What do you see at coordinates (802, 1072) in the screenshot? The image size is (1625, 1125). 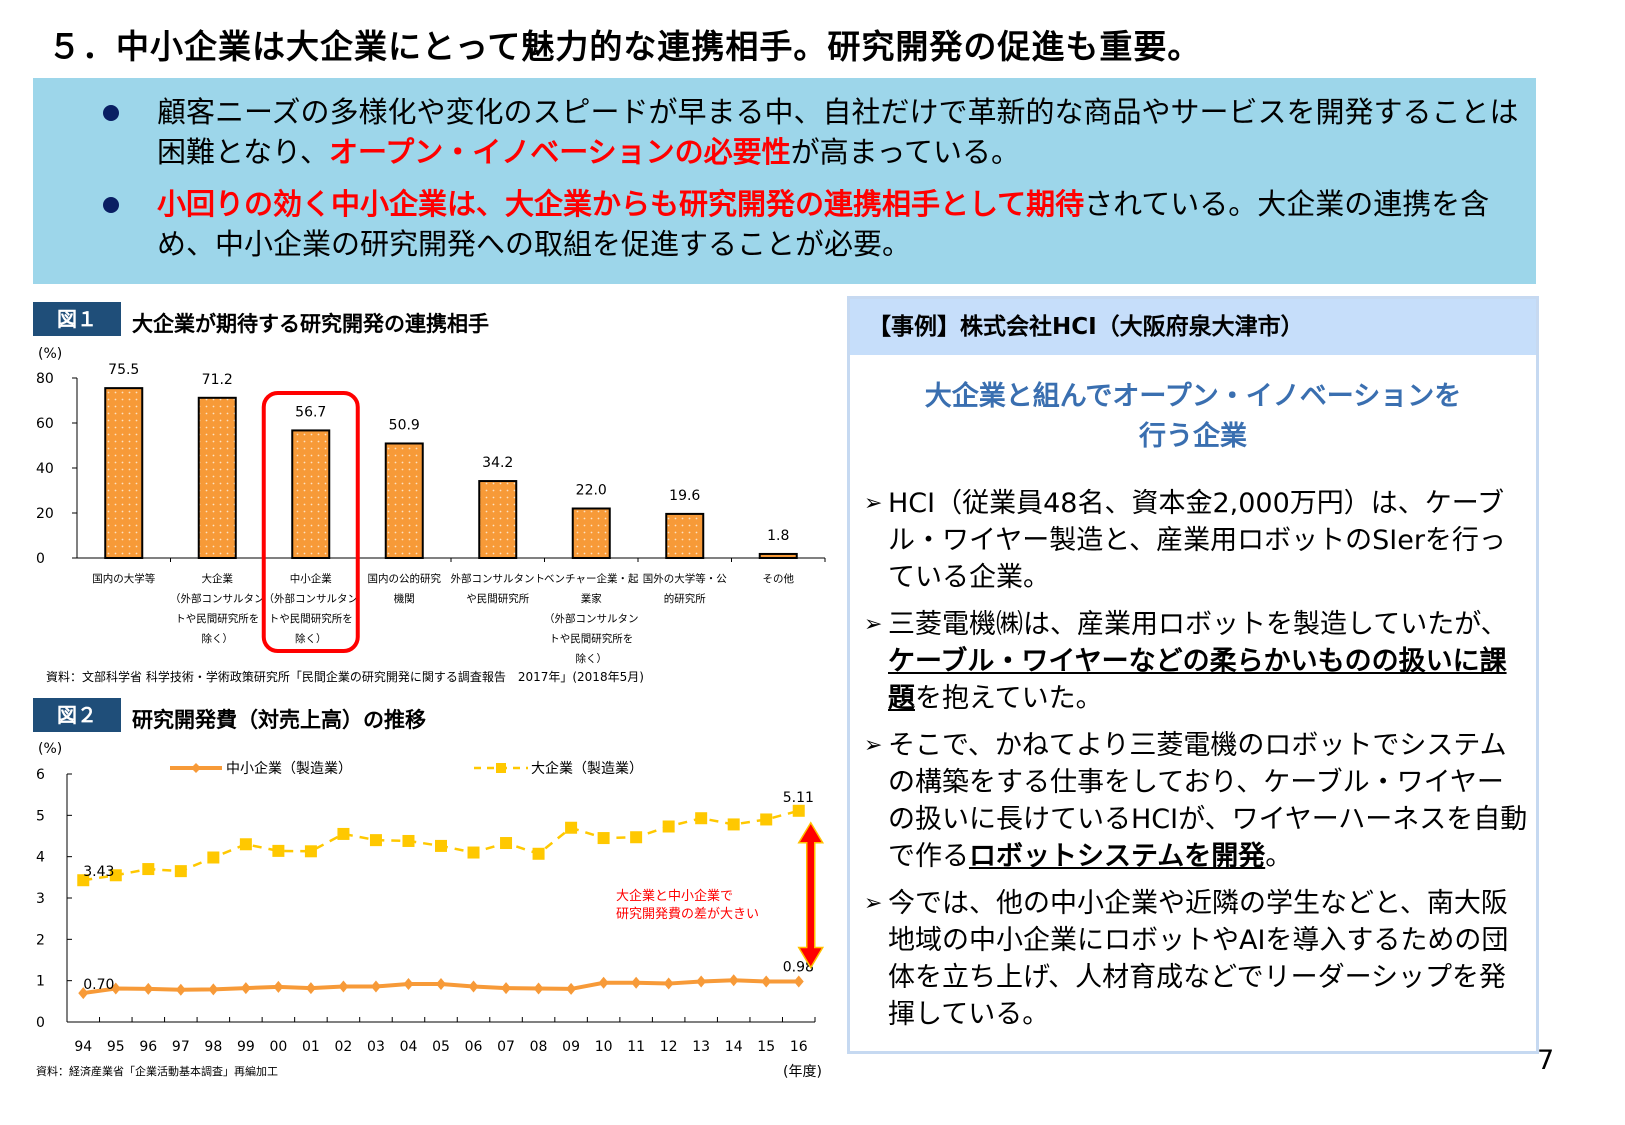 I see `svg-text: (年度)` at bounding box center [802, 1072].